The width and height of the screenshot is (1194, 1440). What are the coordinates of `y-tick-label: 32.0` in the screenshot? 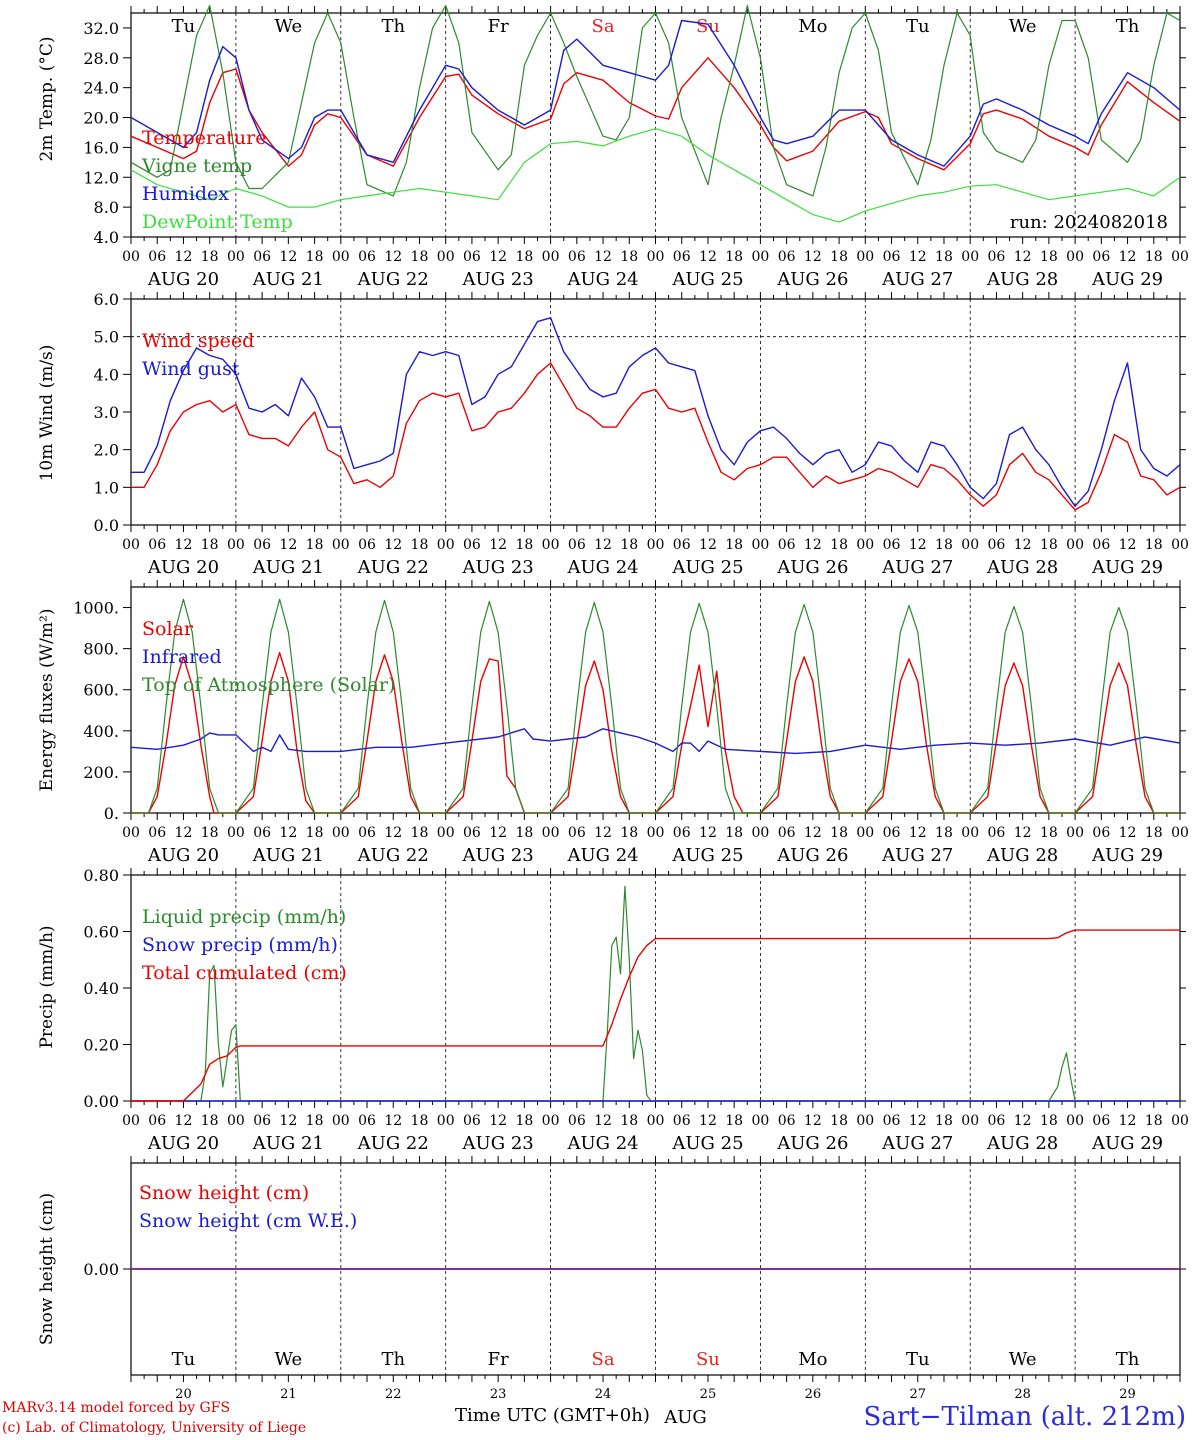 It's located at (101, 28).